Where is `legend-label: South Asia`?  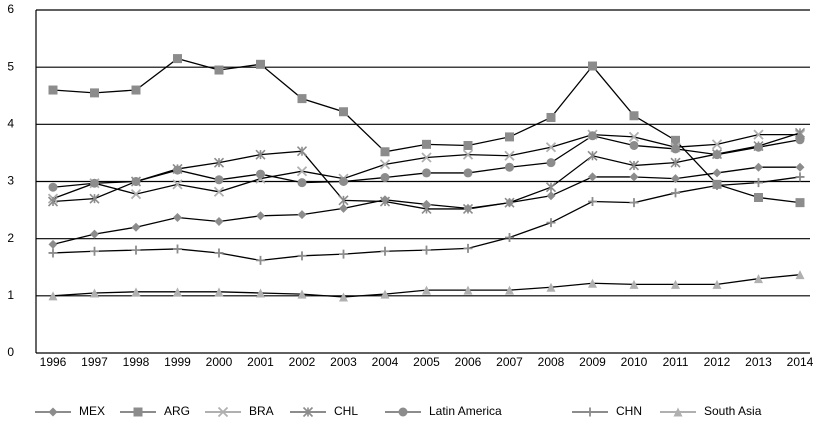
legend-label: South Asia is located at coordinates (733, 411).